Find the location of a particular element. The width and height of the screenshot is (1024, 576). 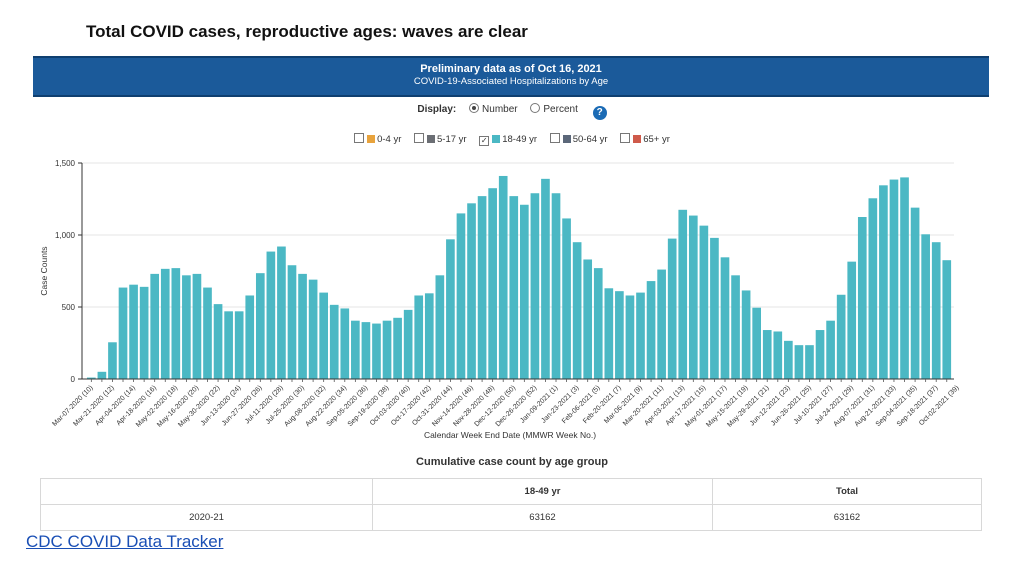

x-tick-label: Jul-10-2021 (27) is located at coordinates (813, 404).